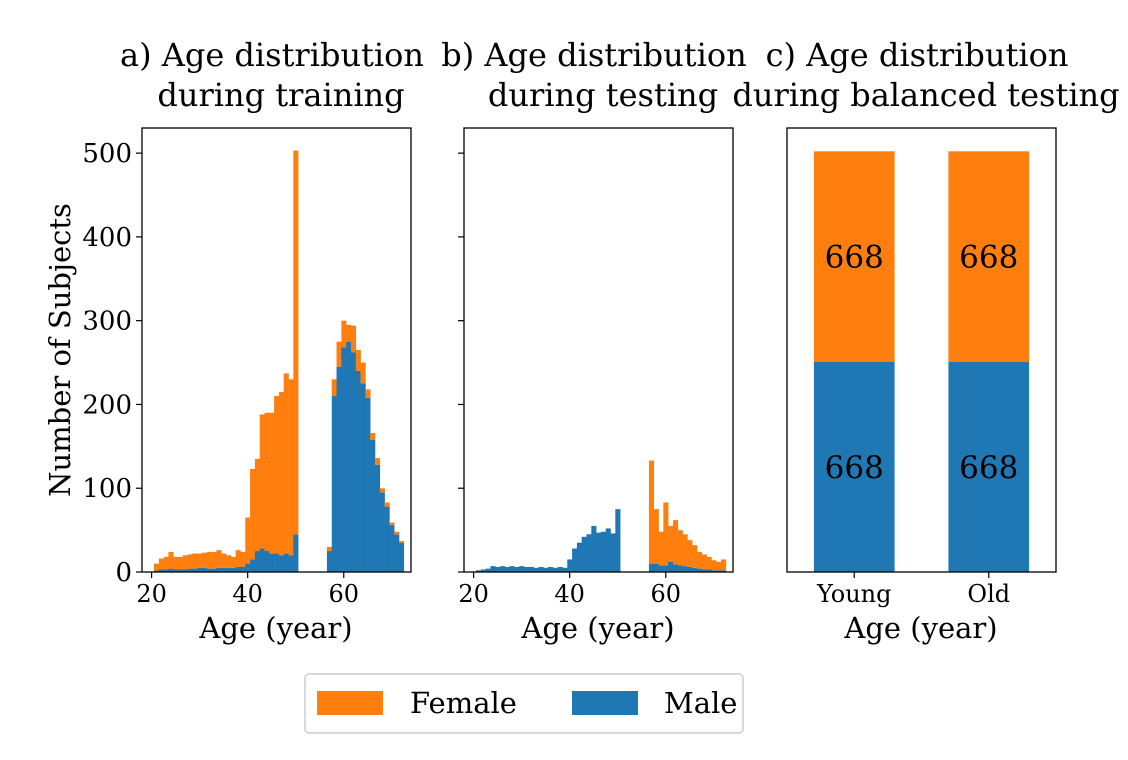 The height and width of the screenshot is (760, 1128). What do you see at coordinates (597, 628) in the screenshot?
I see `xlabel-testing: Age (year)` at bounding box center [597, 628].